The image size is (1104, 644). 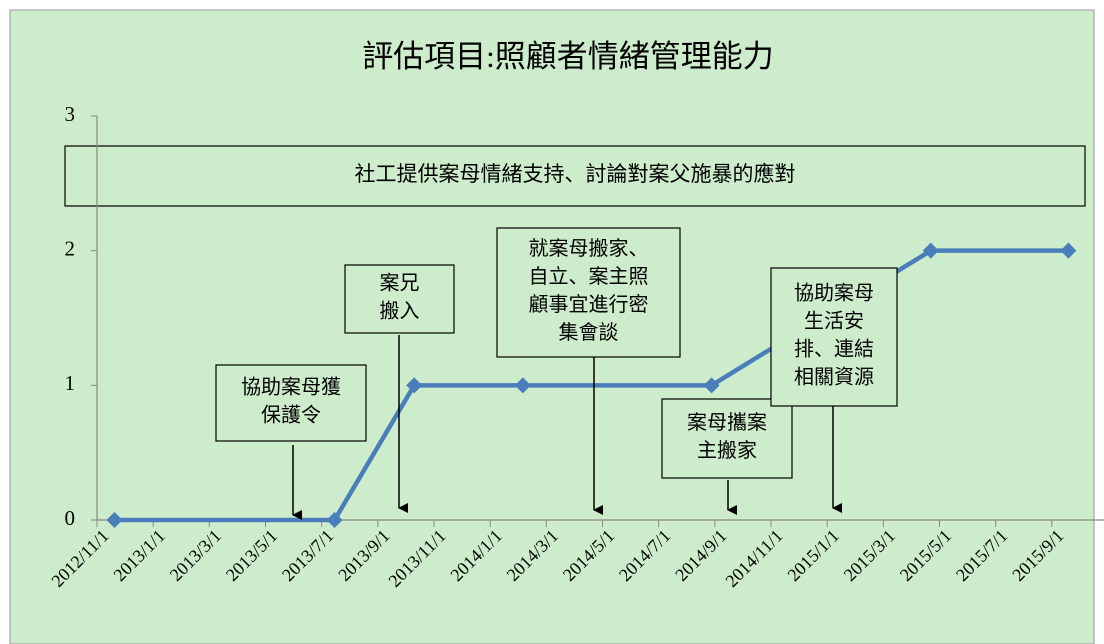 What do you see at coordinates (589, 304) in the screenshot?
I see `annotation-text: 顧事宜進行密` at bounding box center [589, 304].